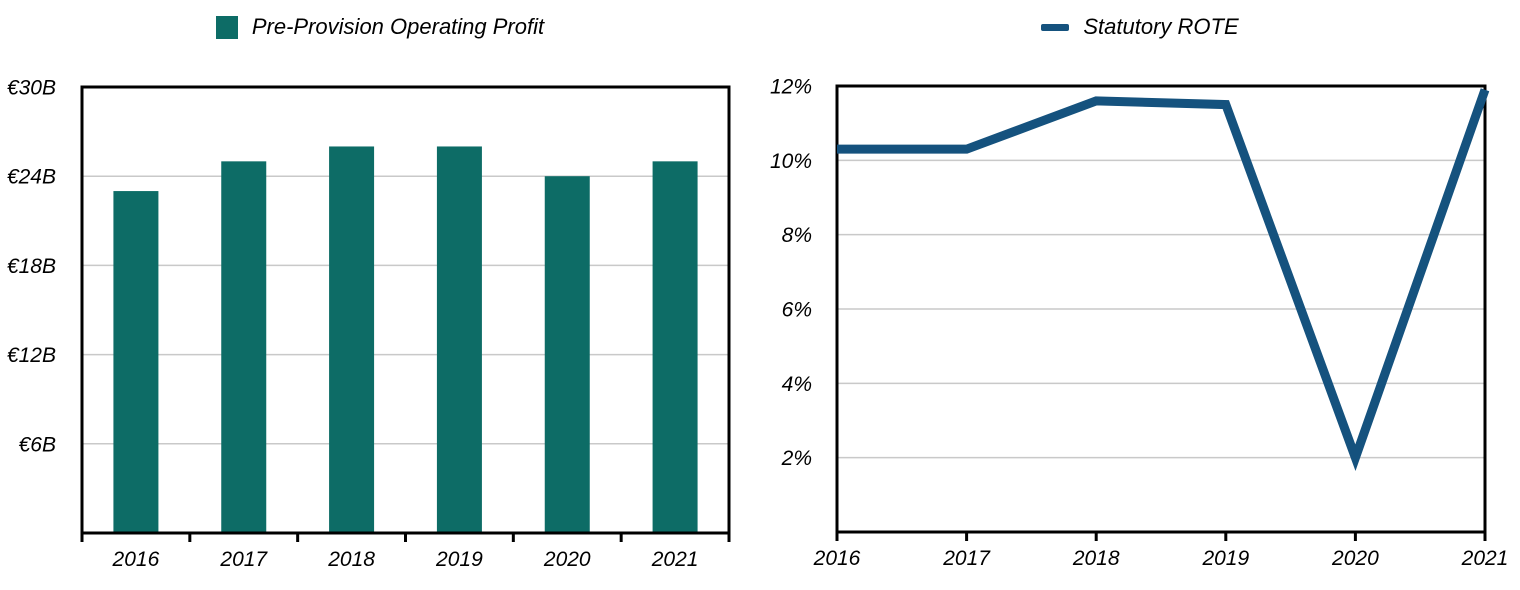 Image resolution: width=1520 pixels, height=590 pixels. What do you see at coordinates (797, 384) in the screenshot?
I see `y-tick-label: 4%` at bounding box center [797, 384].